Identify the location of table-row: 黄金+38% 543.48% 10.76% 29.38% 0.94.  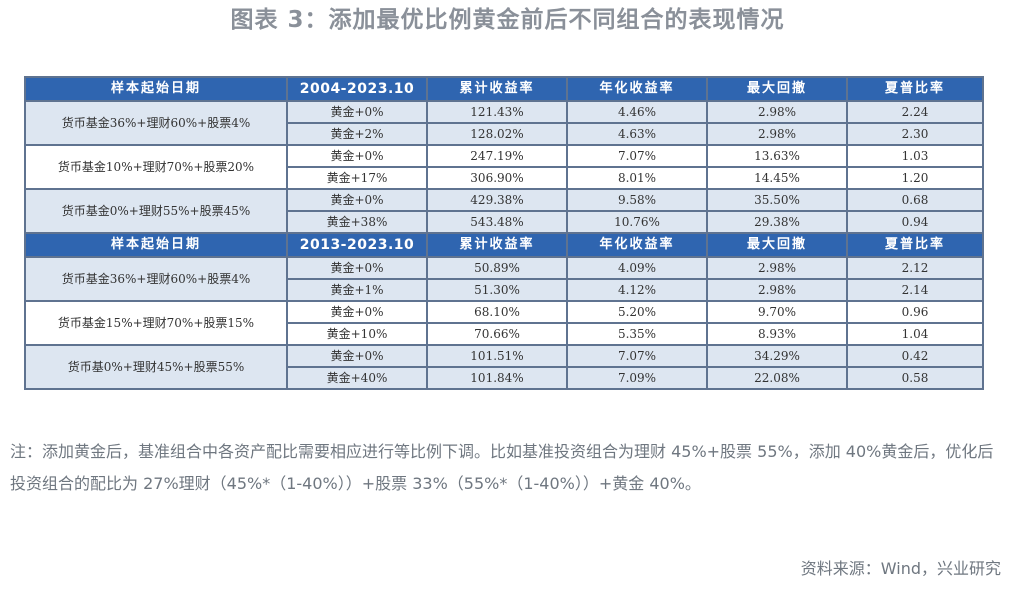
(504, 222).